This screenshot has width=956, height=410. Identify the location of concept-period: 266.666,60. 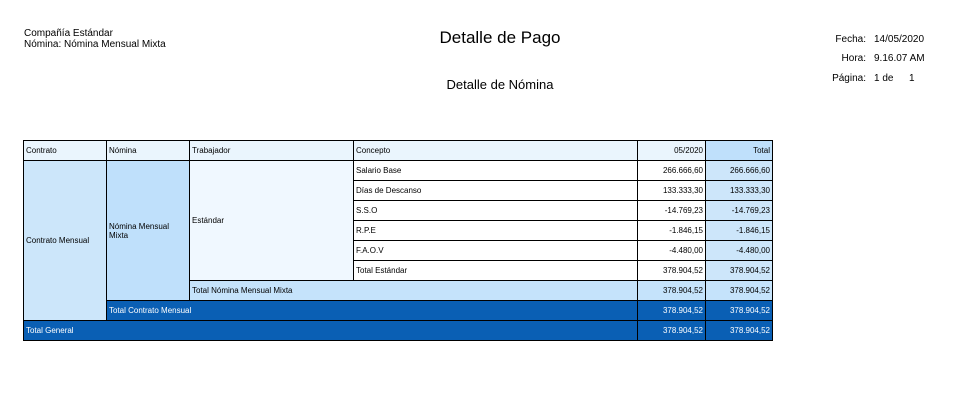
(671, 170).